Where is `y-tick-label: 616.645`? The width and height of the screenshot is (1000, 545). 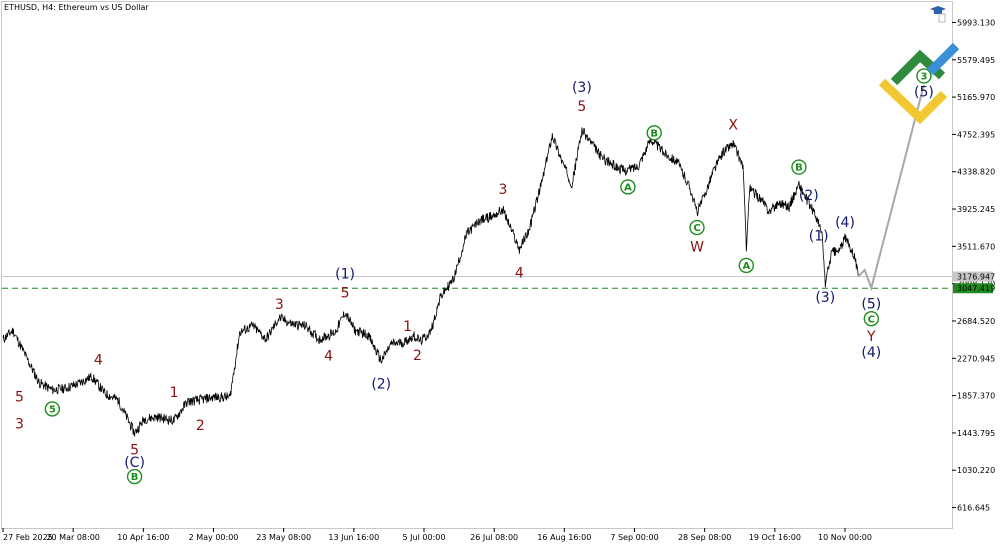 y-tick-label: 616.645 is located at coordinates (973, 508).